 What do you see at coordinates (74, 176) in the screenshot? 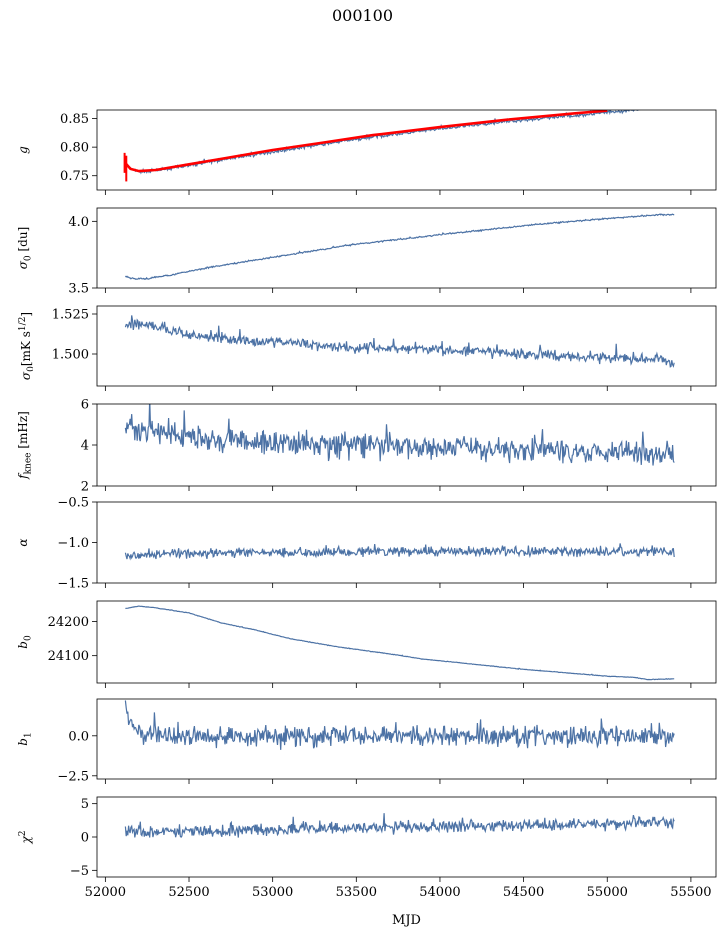
I see `y-tick-label: 0.75` at bounding box center [74, 176].